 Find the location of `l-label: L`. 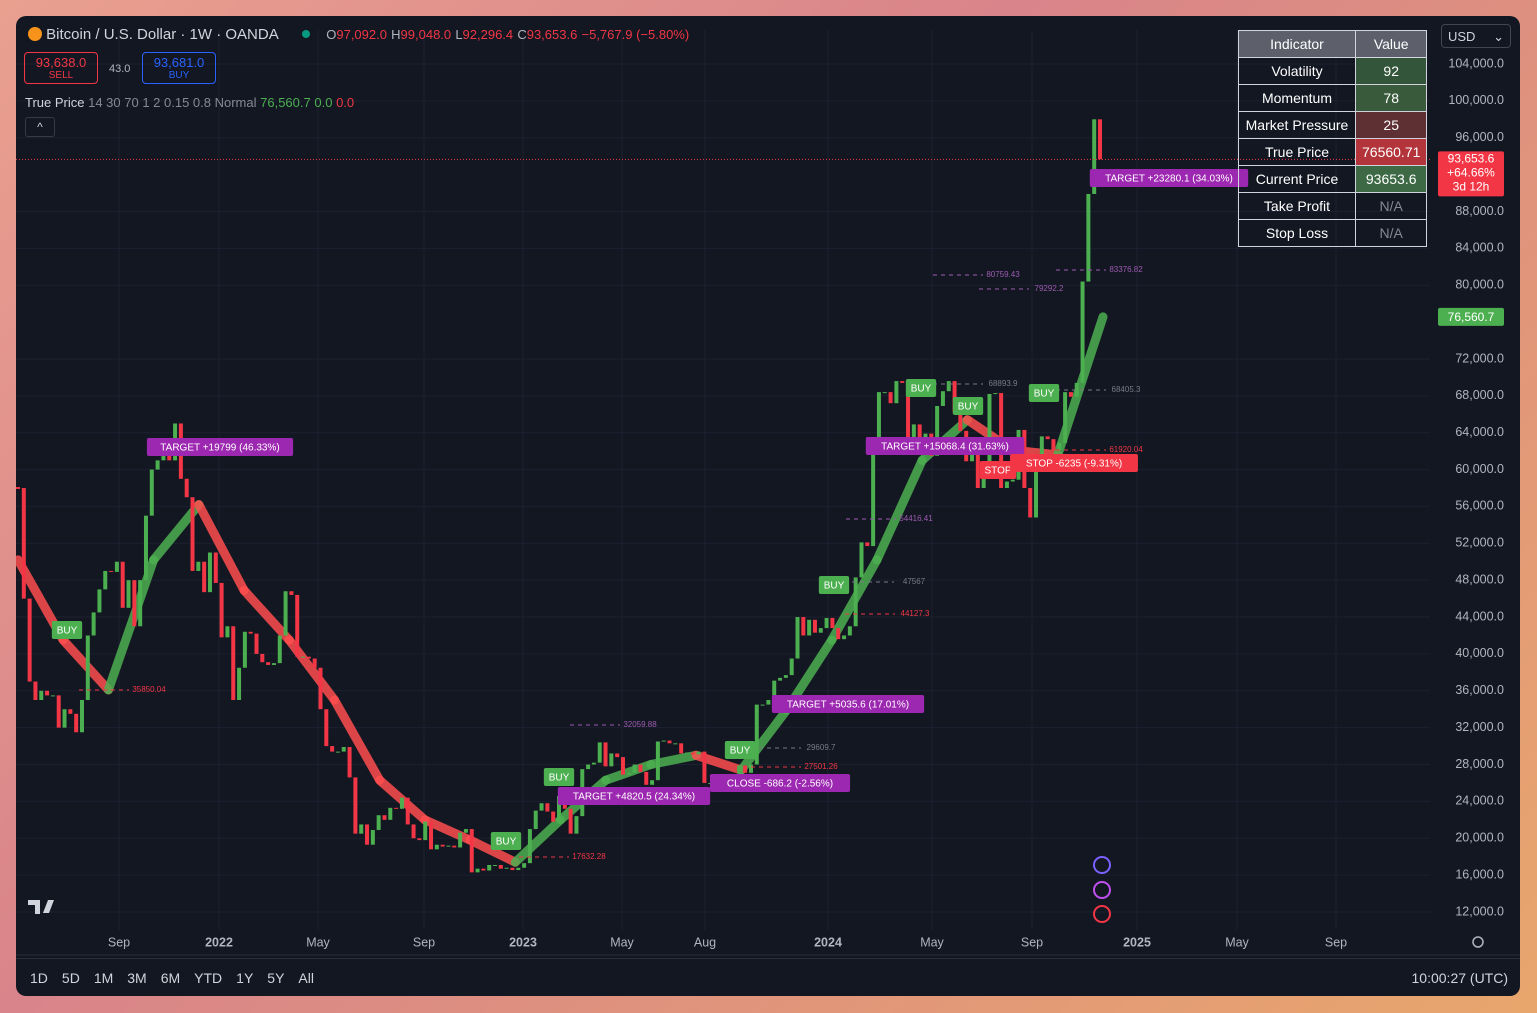

l-label: L is located at coordinates (459, 34).